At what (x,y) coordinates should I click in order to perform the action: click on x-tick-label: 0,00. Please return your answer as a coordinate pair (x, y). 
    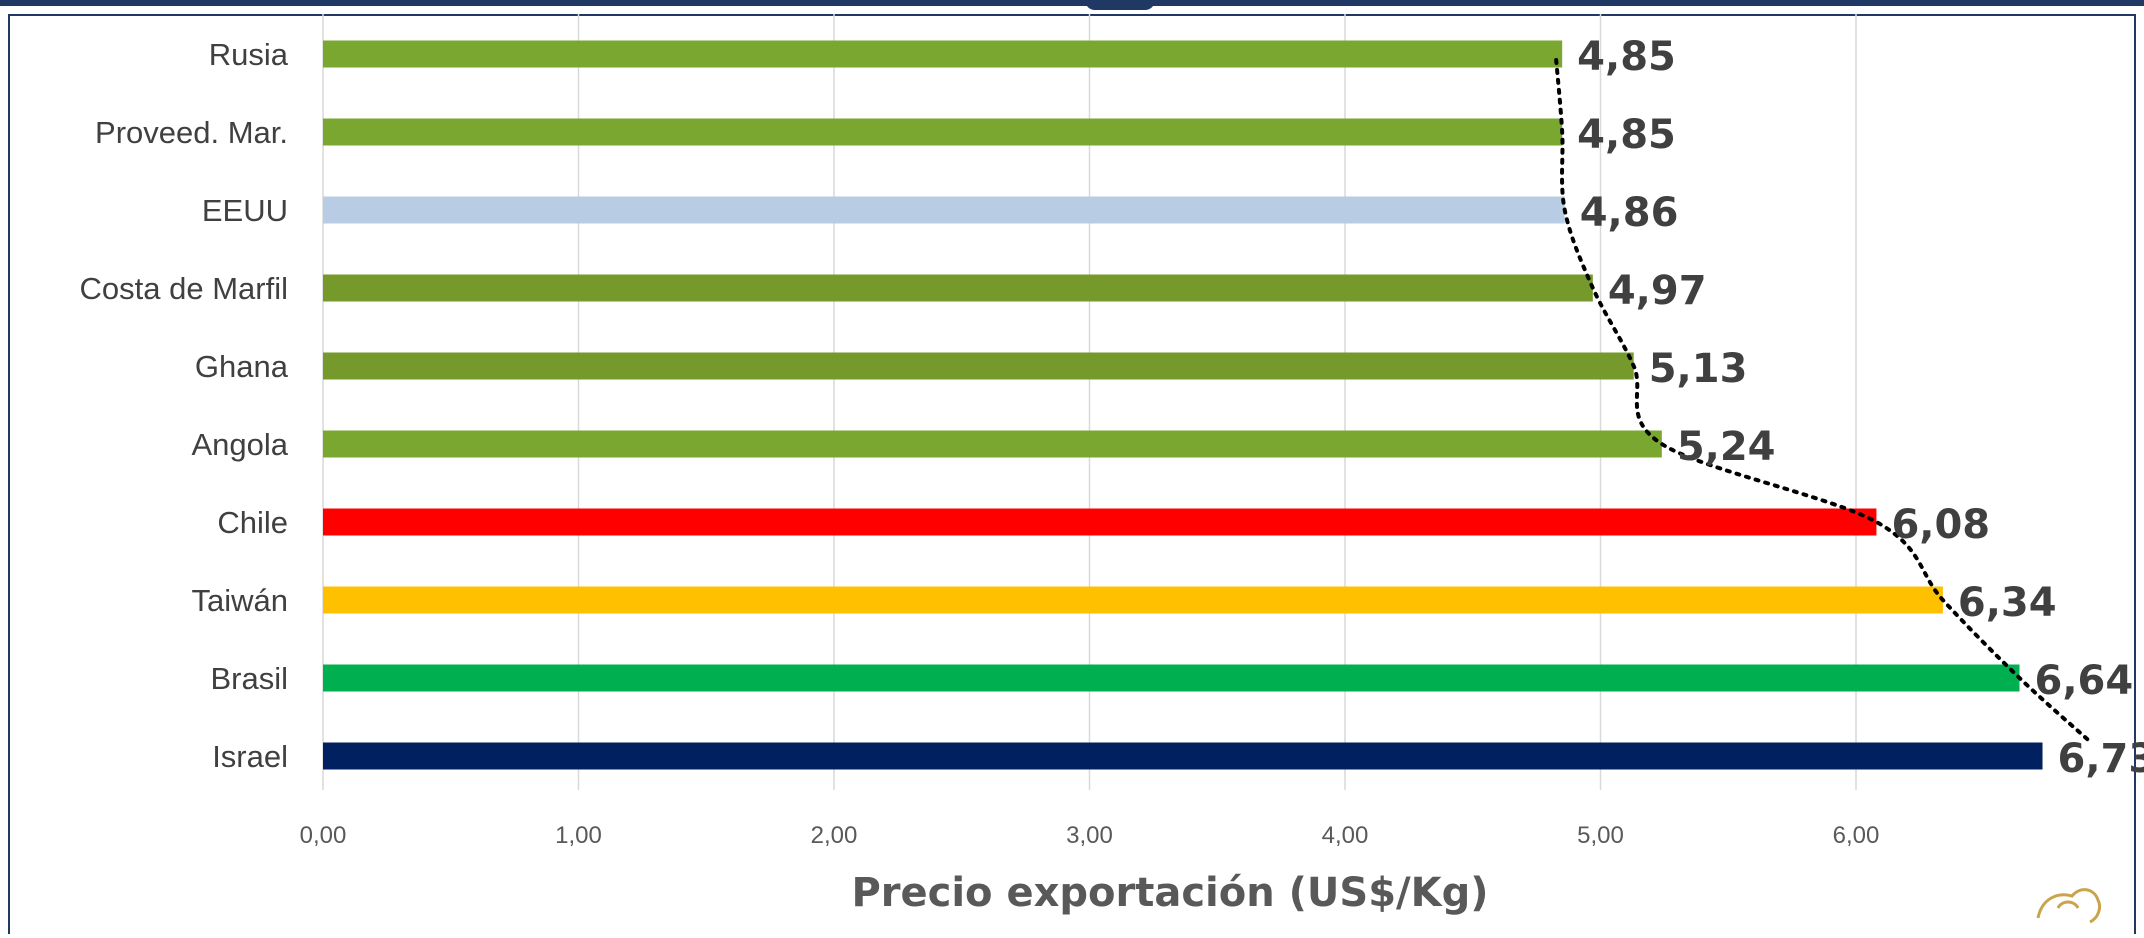
    Looking at the image, I should click on (323, 835).